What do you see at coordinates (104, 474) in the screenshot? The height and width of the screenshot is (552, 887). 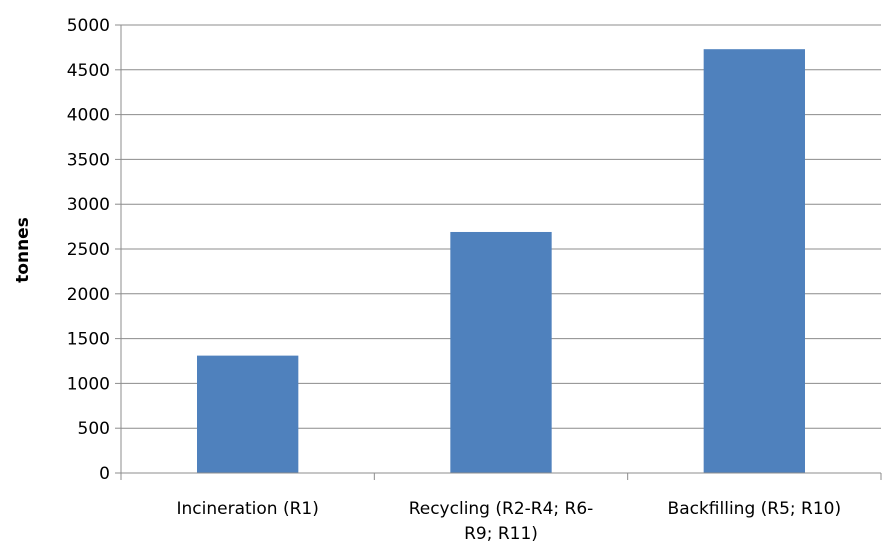 I see `y-tick-label: 0` at bounding box center [104, 474].